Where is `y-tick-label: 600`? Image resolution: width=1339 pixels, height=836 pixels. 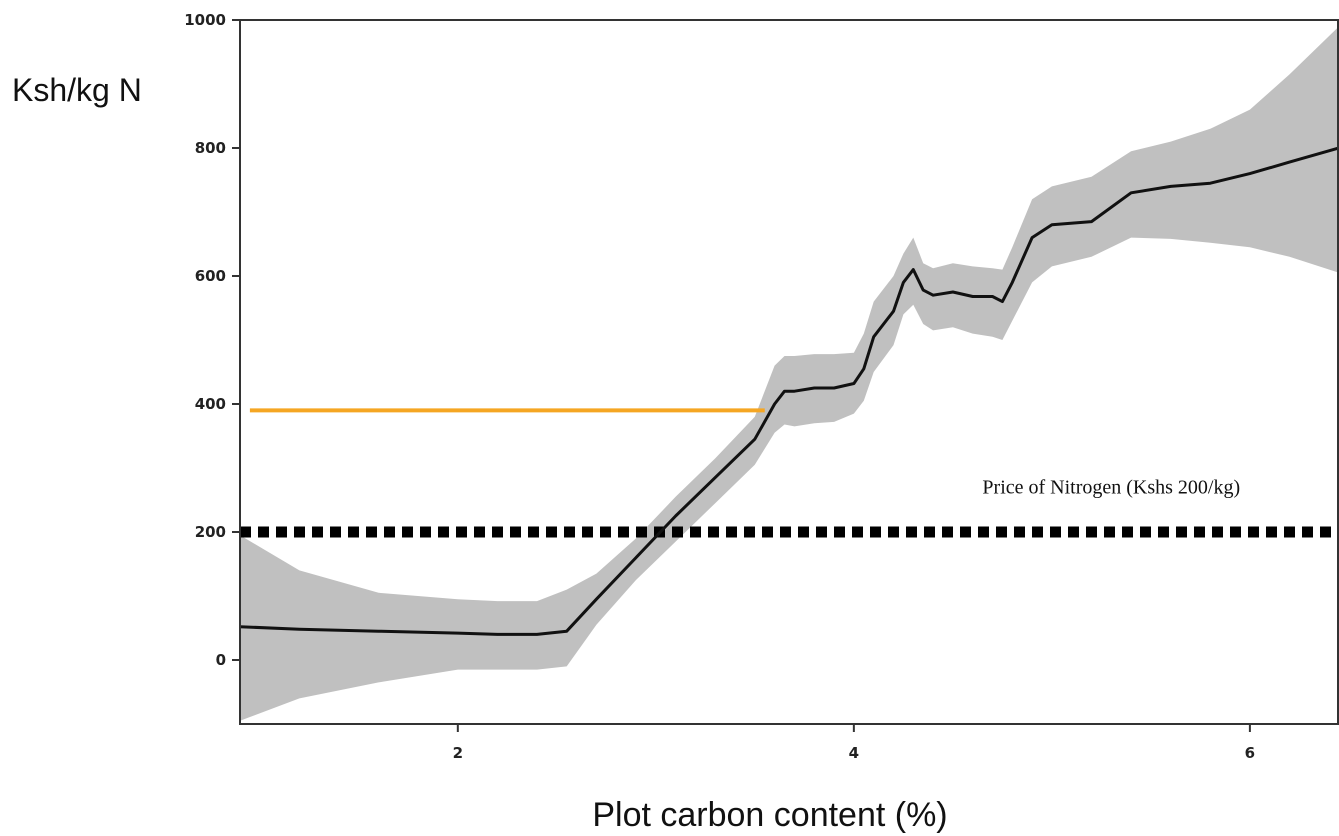 y-tick-label: 600 is located at coordinates (210, 276).